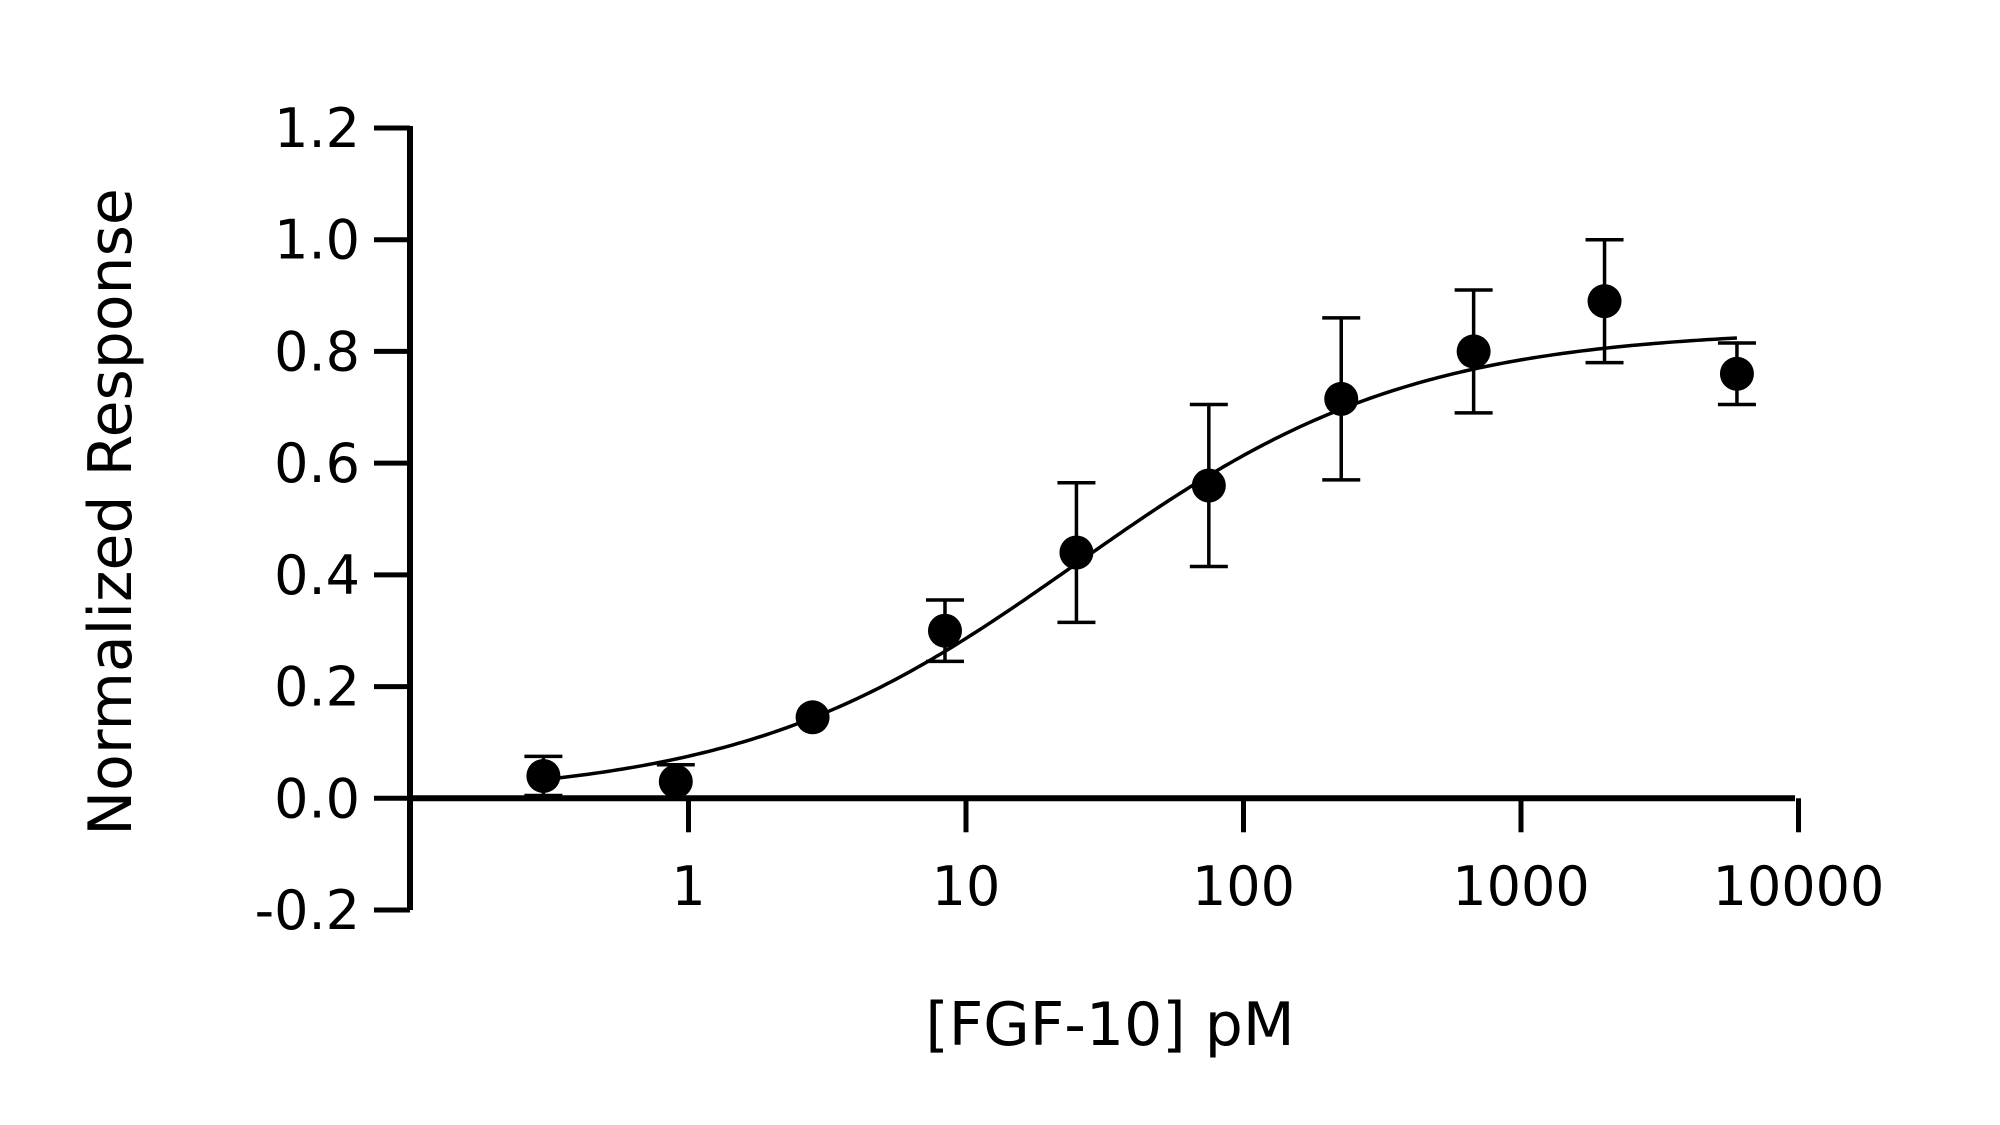 This screenshot has height=1125, width=2000. Describe the element at coordinates (317, 351) in the screenshot. I see `y-tick-label: 0.8` at that location.